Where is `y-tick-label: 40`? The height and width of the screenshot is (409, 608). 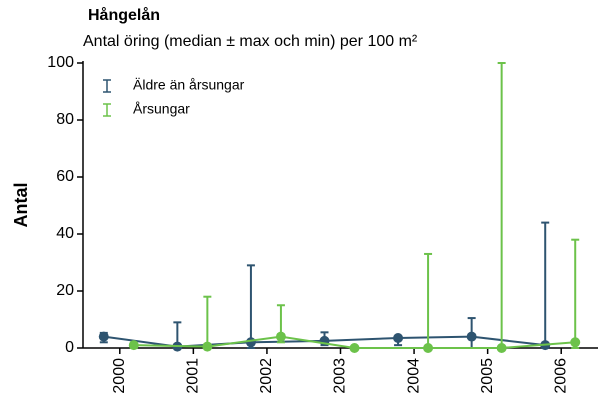
y-tick-label: 40 is located at coordinates (65, 233).